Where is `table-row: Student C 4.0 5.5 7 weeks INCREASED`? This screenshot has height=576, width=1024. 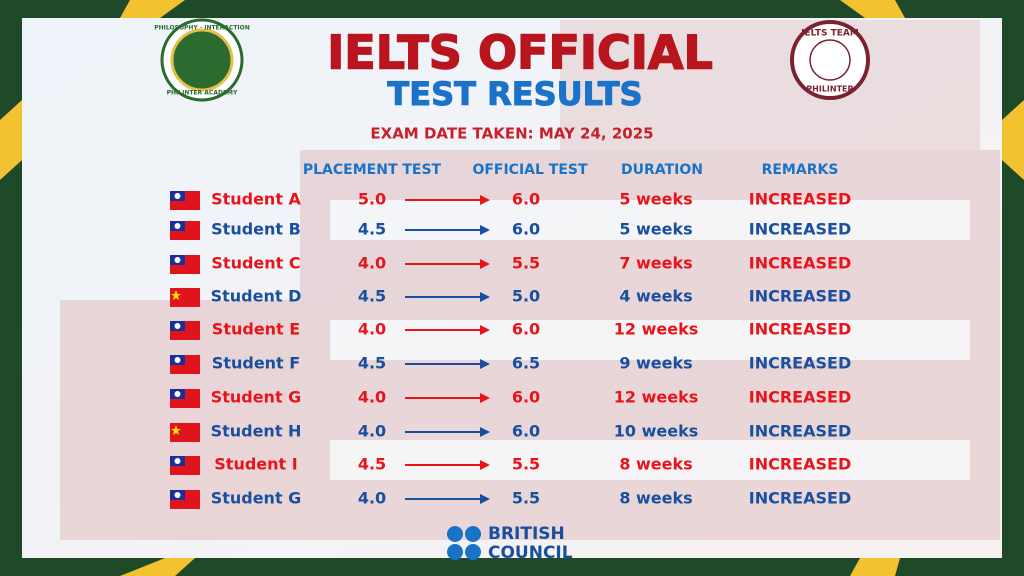
table-row: Student C 4.0 5.5 7 weeks INCREASED is located at coordinates (510, 264).